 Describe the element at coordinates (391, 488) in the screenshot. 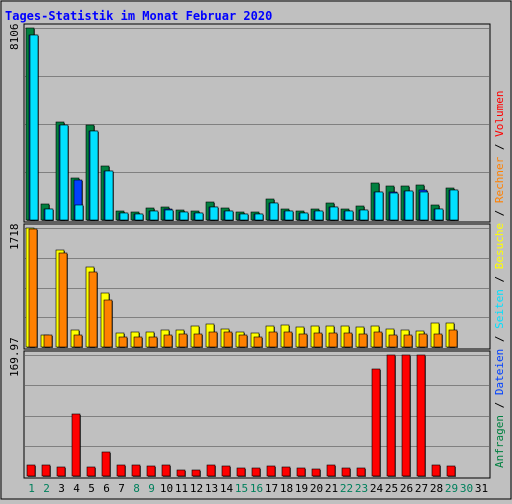

I see `x-label-day-25: 25` at that location.